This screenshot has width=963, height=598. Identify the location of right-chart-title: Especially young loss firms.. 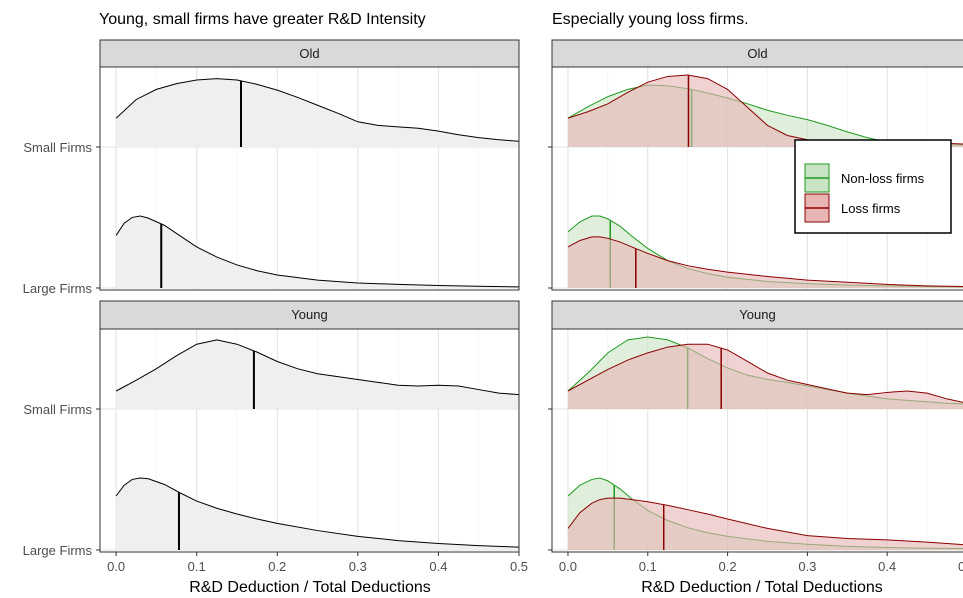
(650, 19).